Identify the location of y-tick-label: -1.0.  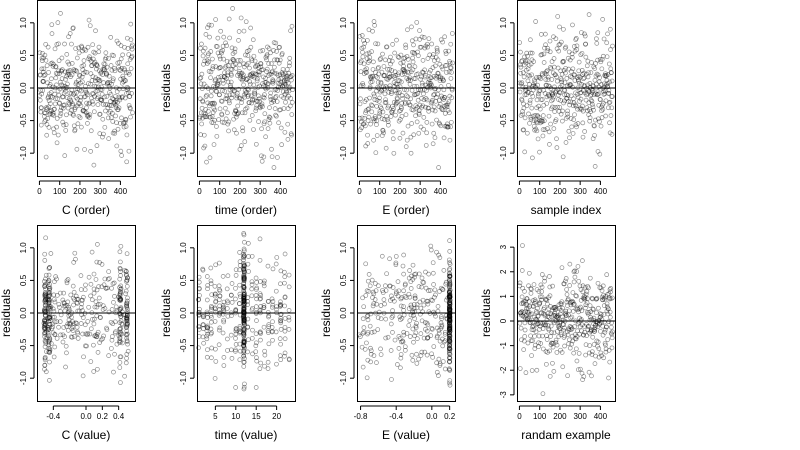
(503, 153).